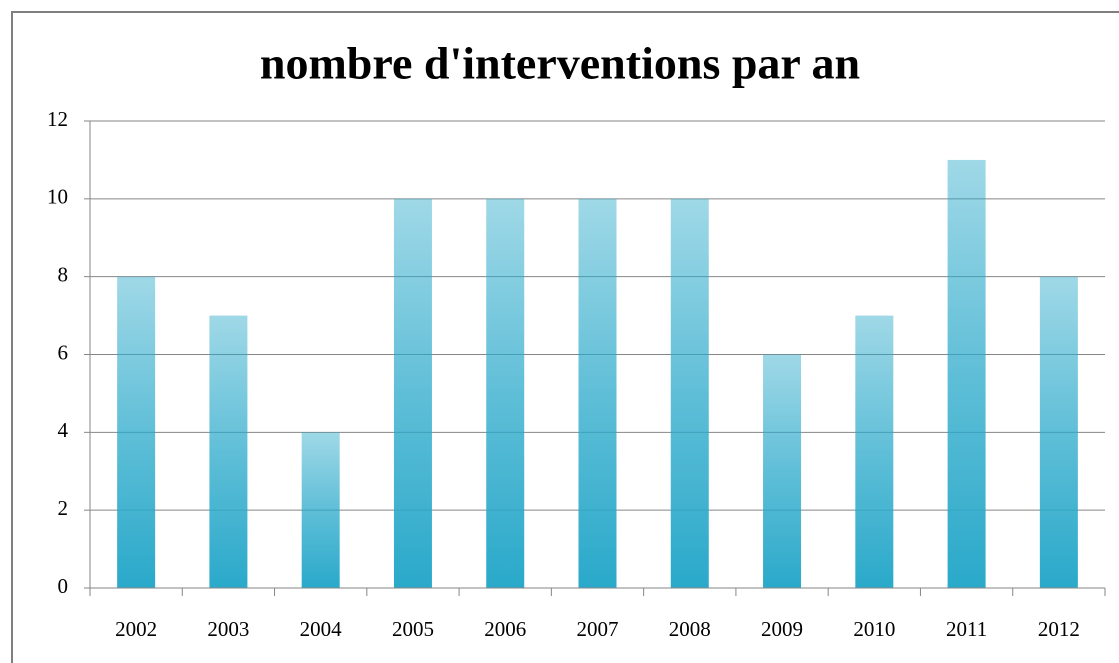 The height and width of the screenshot is (663, 1119). I want to click on x-tick-label: 2009, so click(782, 629).